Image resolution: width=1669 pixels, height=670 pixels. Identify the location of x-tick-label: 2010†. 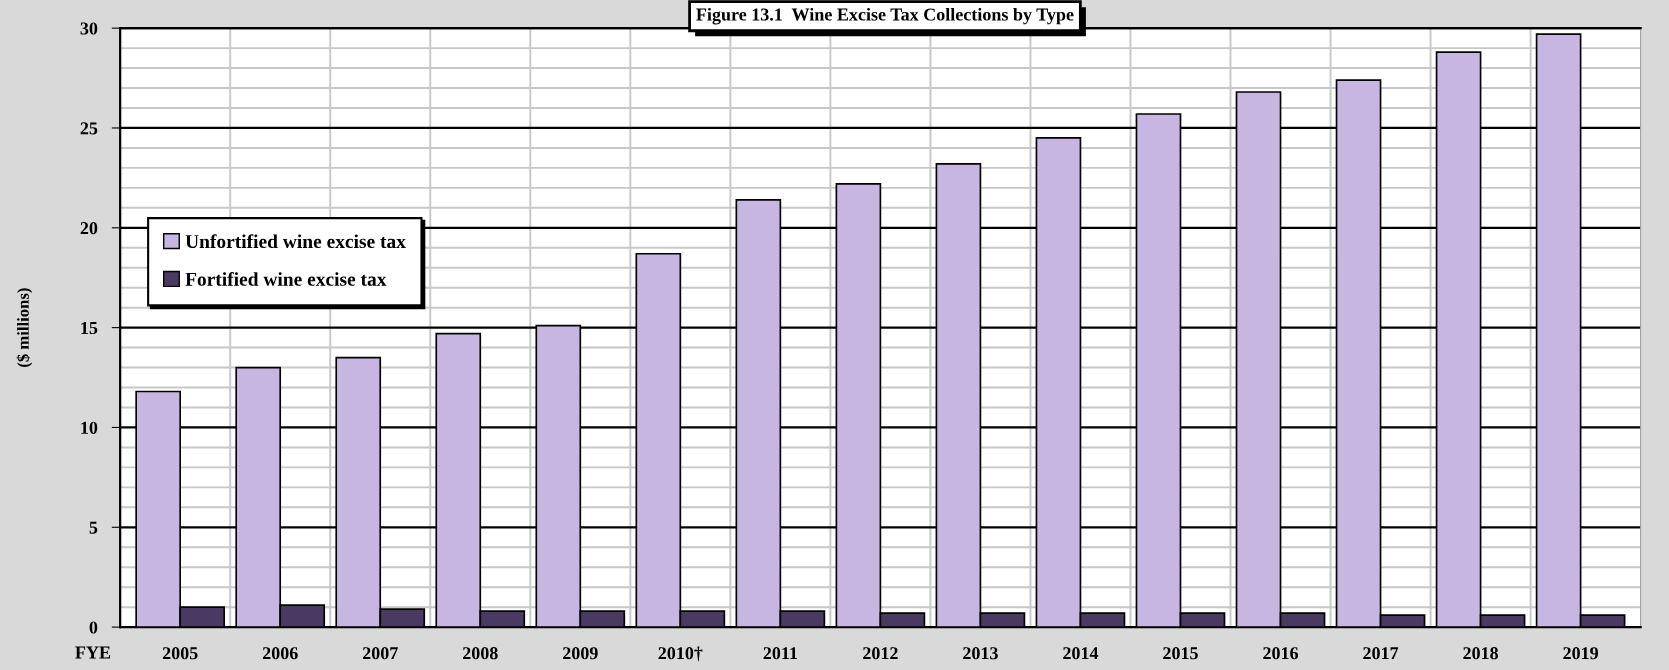
(680, 654).